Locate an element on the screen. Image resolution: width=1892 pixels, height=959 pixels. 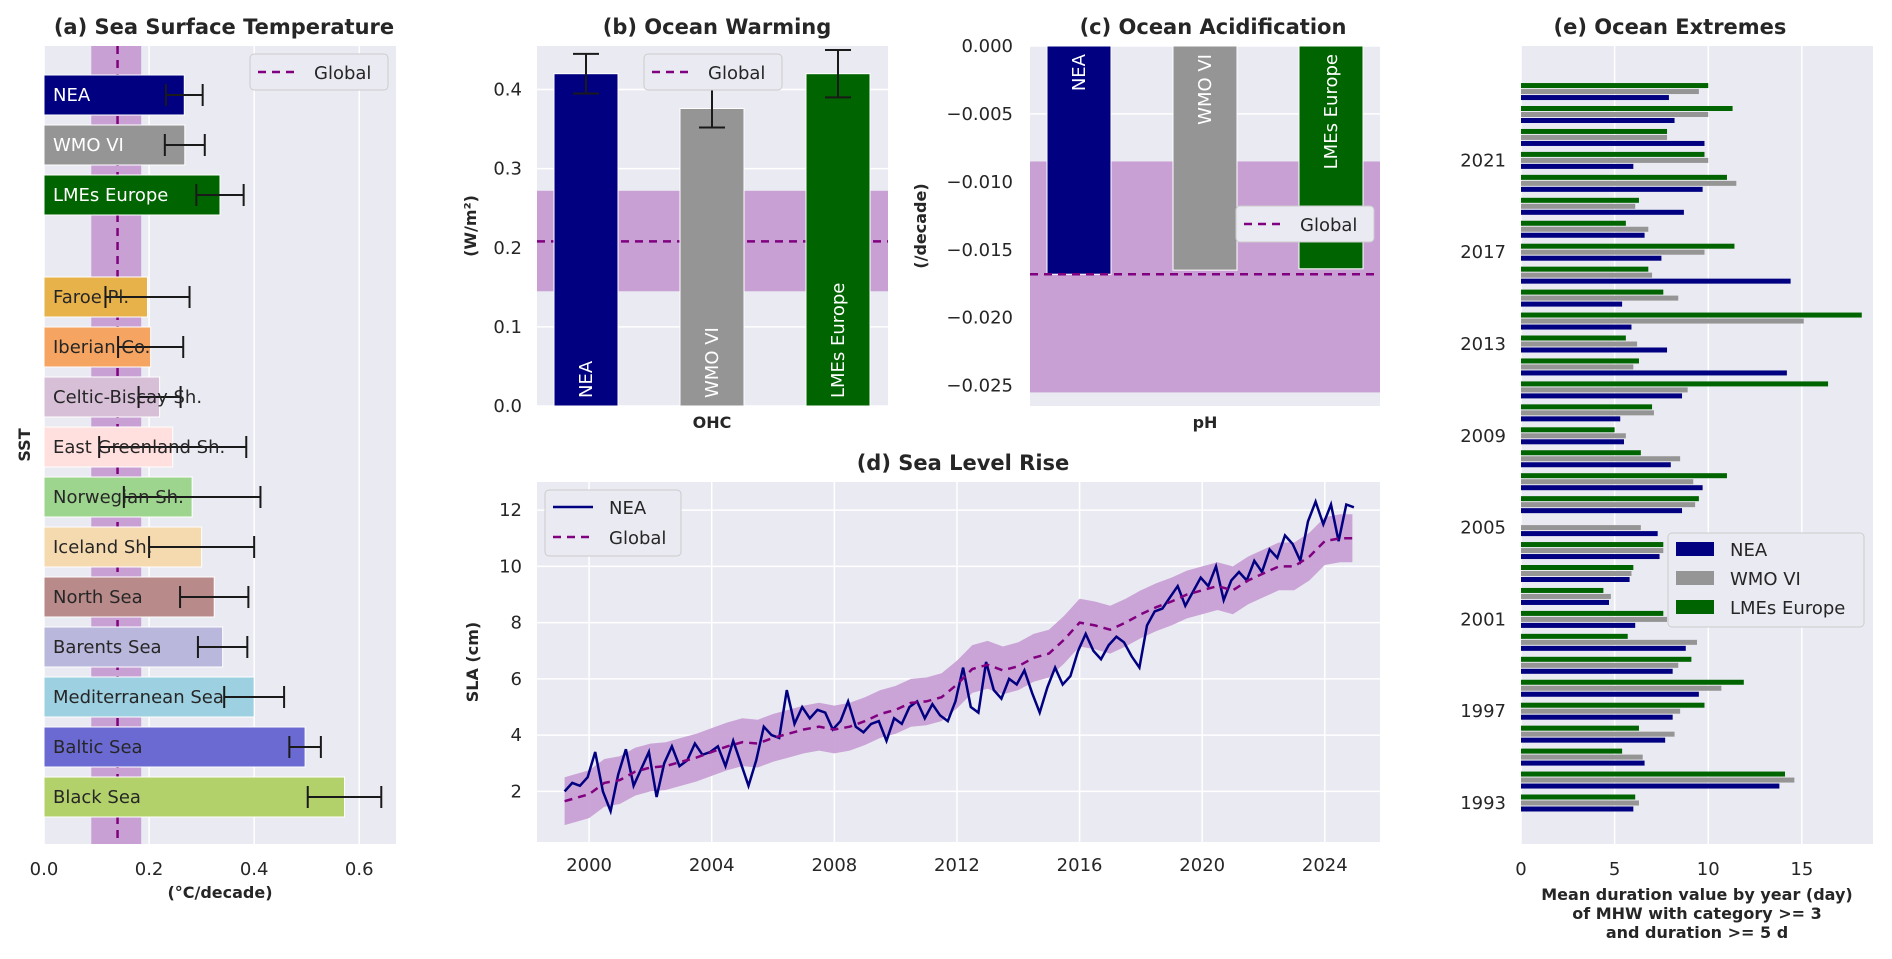
legend-wmo-label: WMO VI is located at coordinates (1765, 579).